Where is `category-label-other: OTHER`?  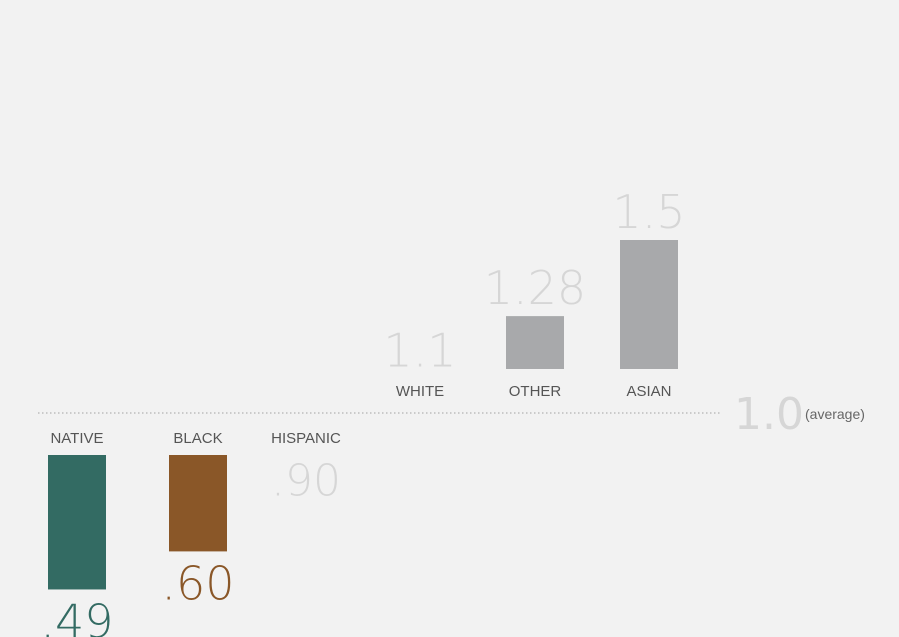
category-label-other: OTHER is located at coordinates (535, 391).